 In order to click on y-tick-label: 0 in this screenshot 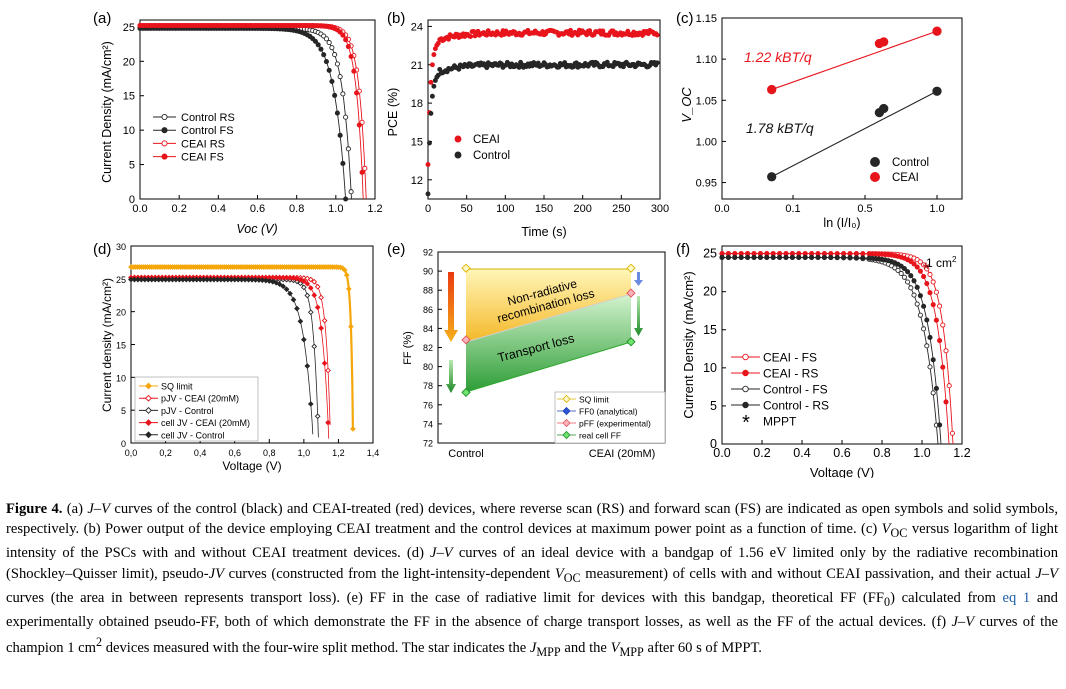, I will do `click(713, 444)`.